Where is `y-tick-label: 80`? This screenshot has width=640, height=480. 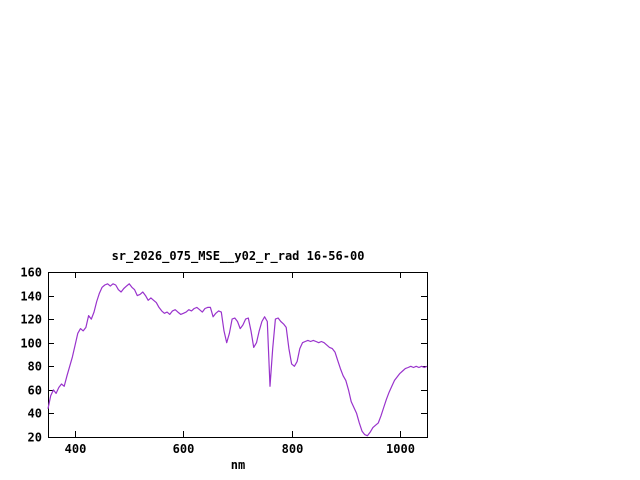
y-tick-label: 80 is located at coordinates (35, 367).